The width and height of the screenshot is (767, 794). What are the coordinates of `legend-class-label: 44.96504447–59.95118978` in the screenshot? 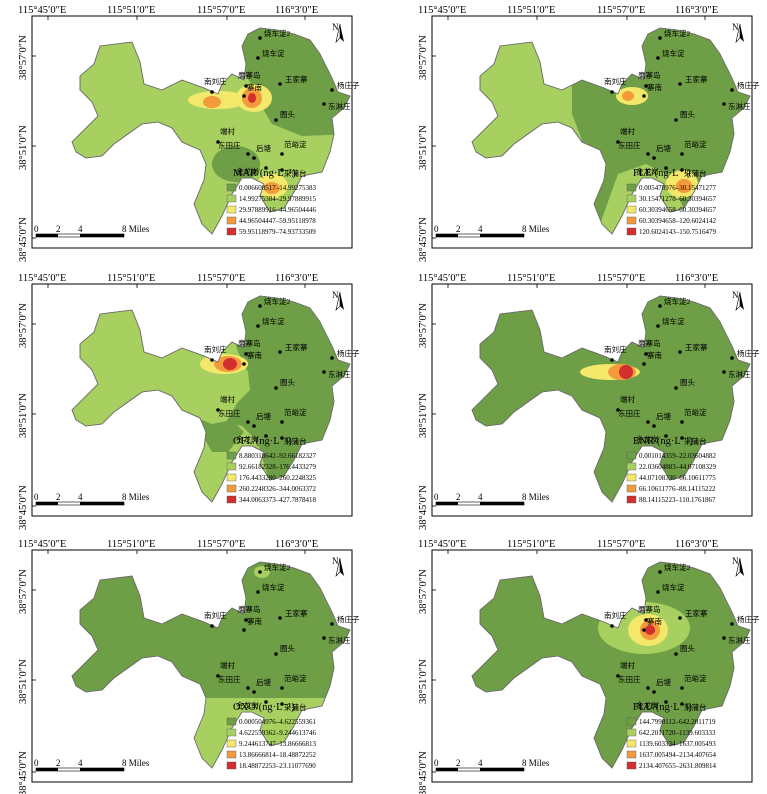 It's located at (277, 221).